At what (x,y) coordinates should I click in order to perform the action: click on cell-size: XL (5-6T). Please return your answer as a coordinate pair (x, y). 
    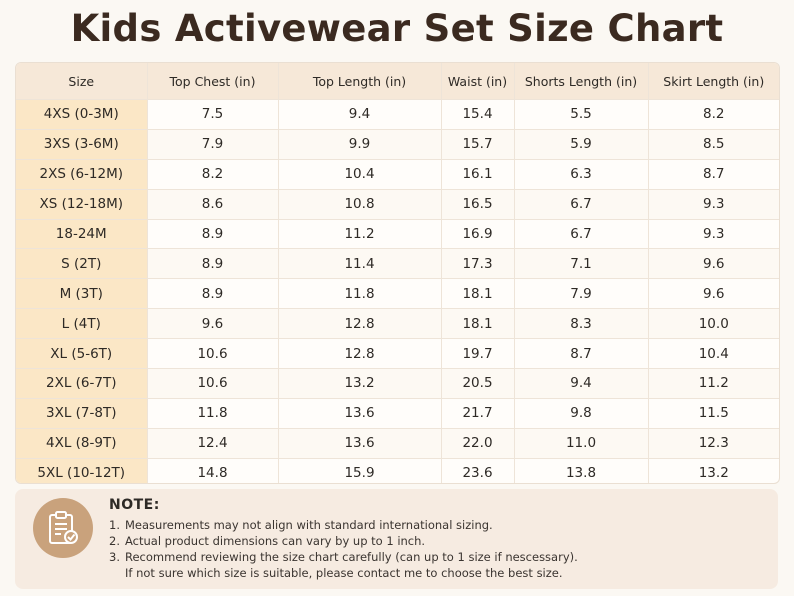
    Looking at the image, I should click on (82, 354).